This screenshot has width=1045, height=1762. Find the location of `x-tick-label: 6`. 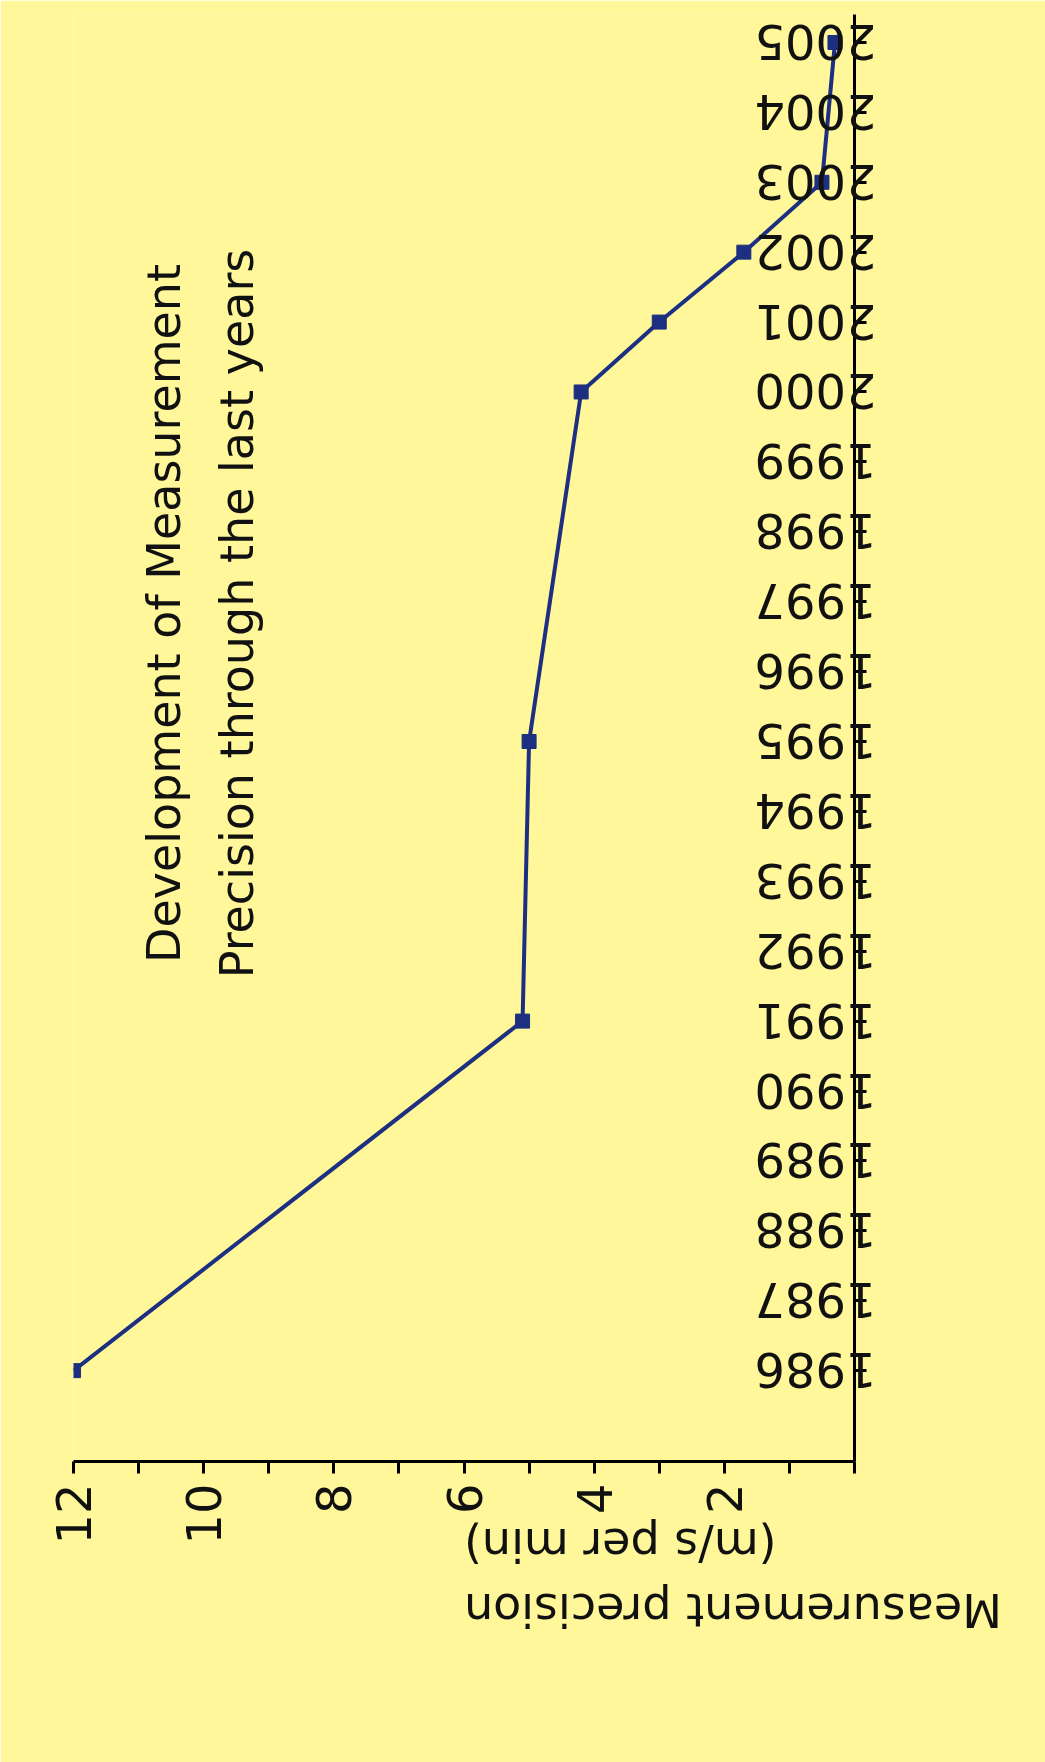

x-tick-label: 6 is located at coordinates (464, 1499).